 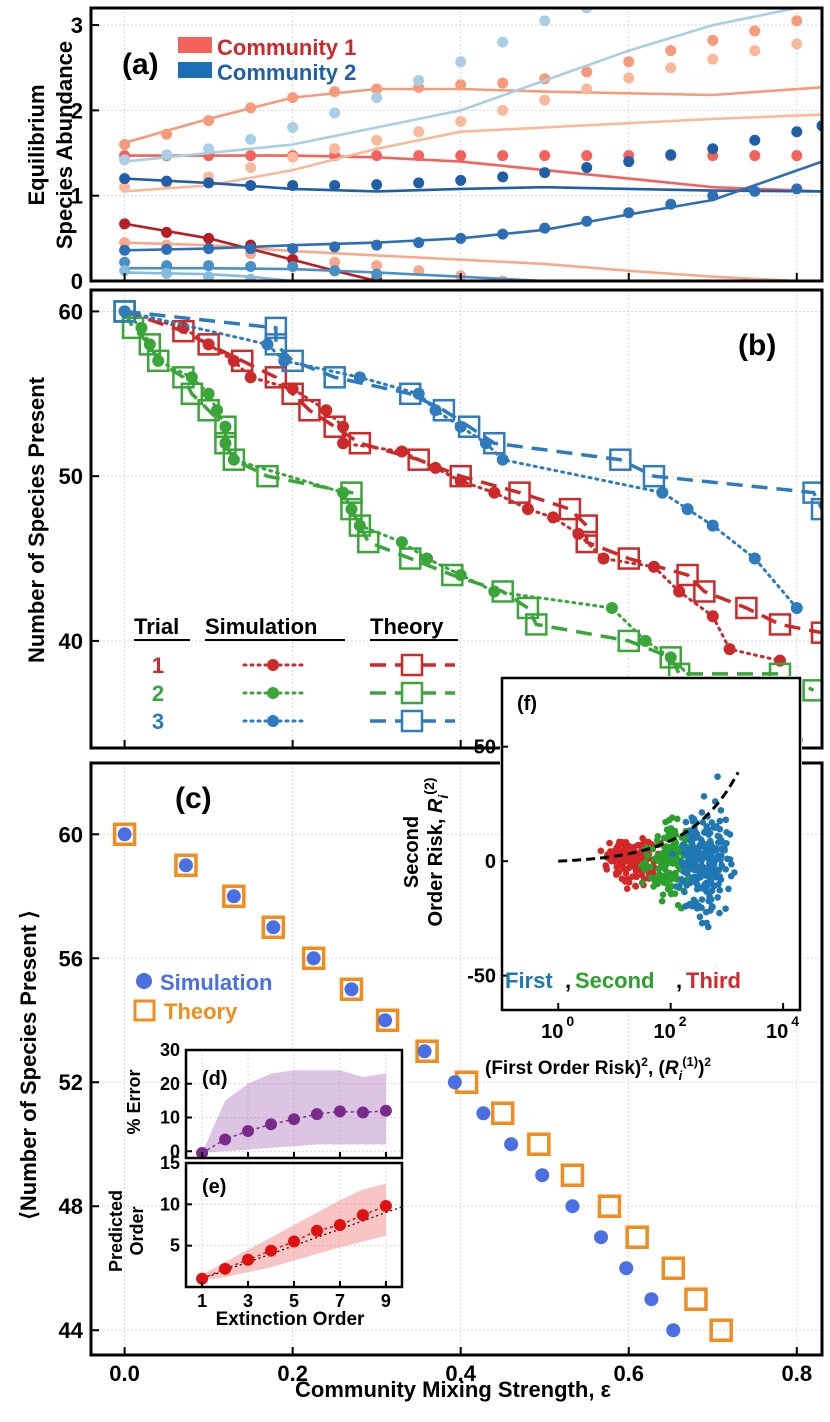 I want to click on legend-label-simulation: Simulation, so click(x=216, y=982).